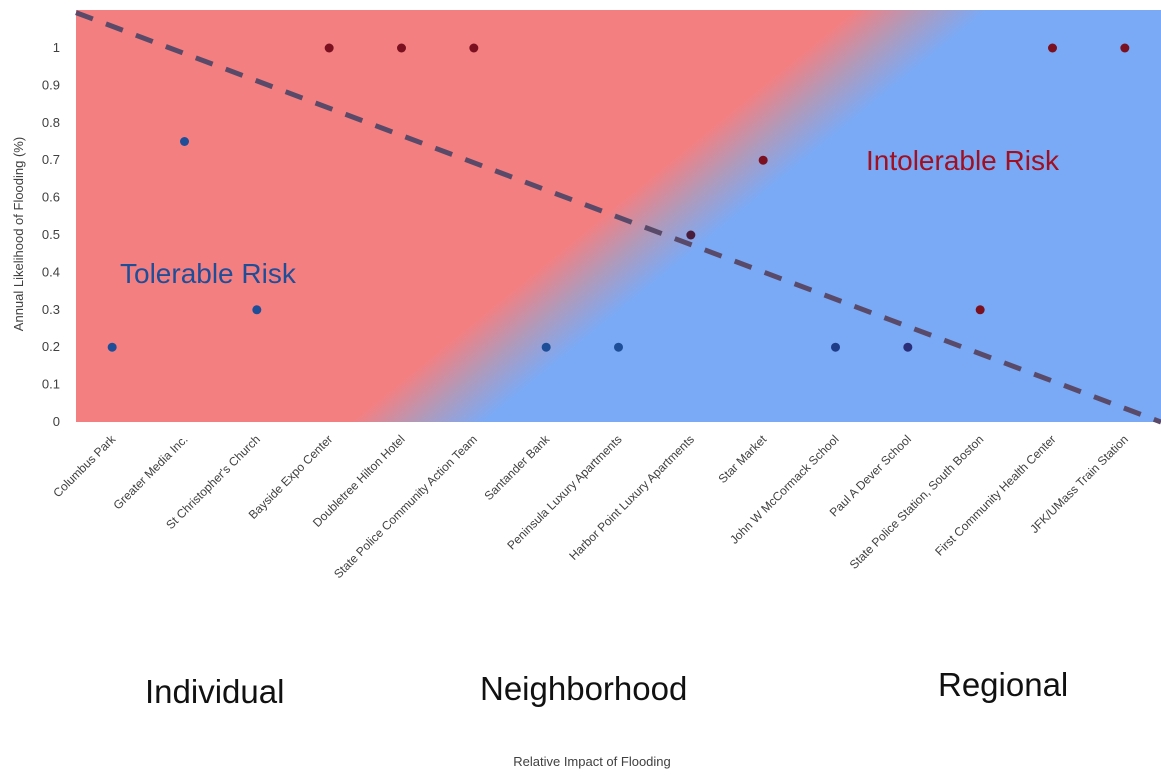 The width and height of the screenshot is (1161, 776). What do you see at coordinates (56, 421) in the screenshot?
I see `y-tick-label: 0` at bounding box center [56, 421].